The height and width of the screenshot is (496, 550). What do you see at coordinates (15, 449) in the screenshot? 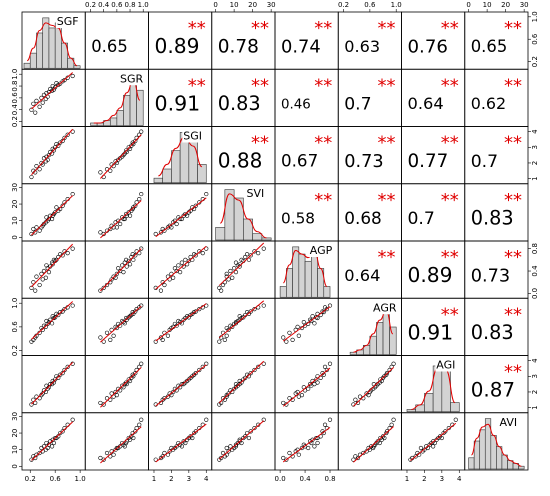
I see `y-tick-label: 10` at bounding box center [15, 449].